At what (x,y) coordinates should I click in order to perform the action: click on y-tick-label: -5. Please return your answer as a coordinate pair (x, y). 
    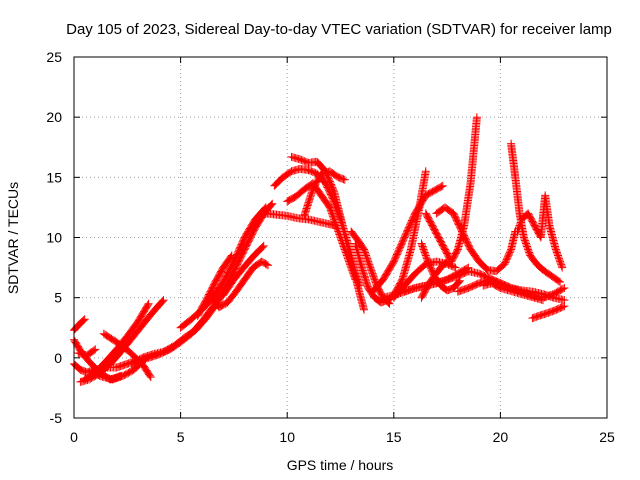
    Looking at the image, I should click on (56, 418).